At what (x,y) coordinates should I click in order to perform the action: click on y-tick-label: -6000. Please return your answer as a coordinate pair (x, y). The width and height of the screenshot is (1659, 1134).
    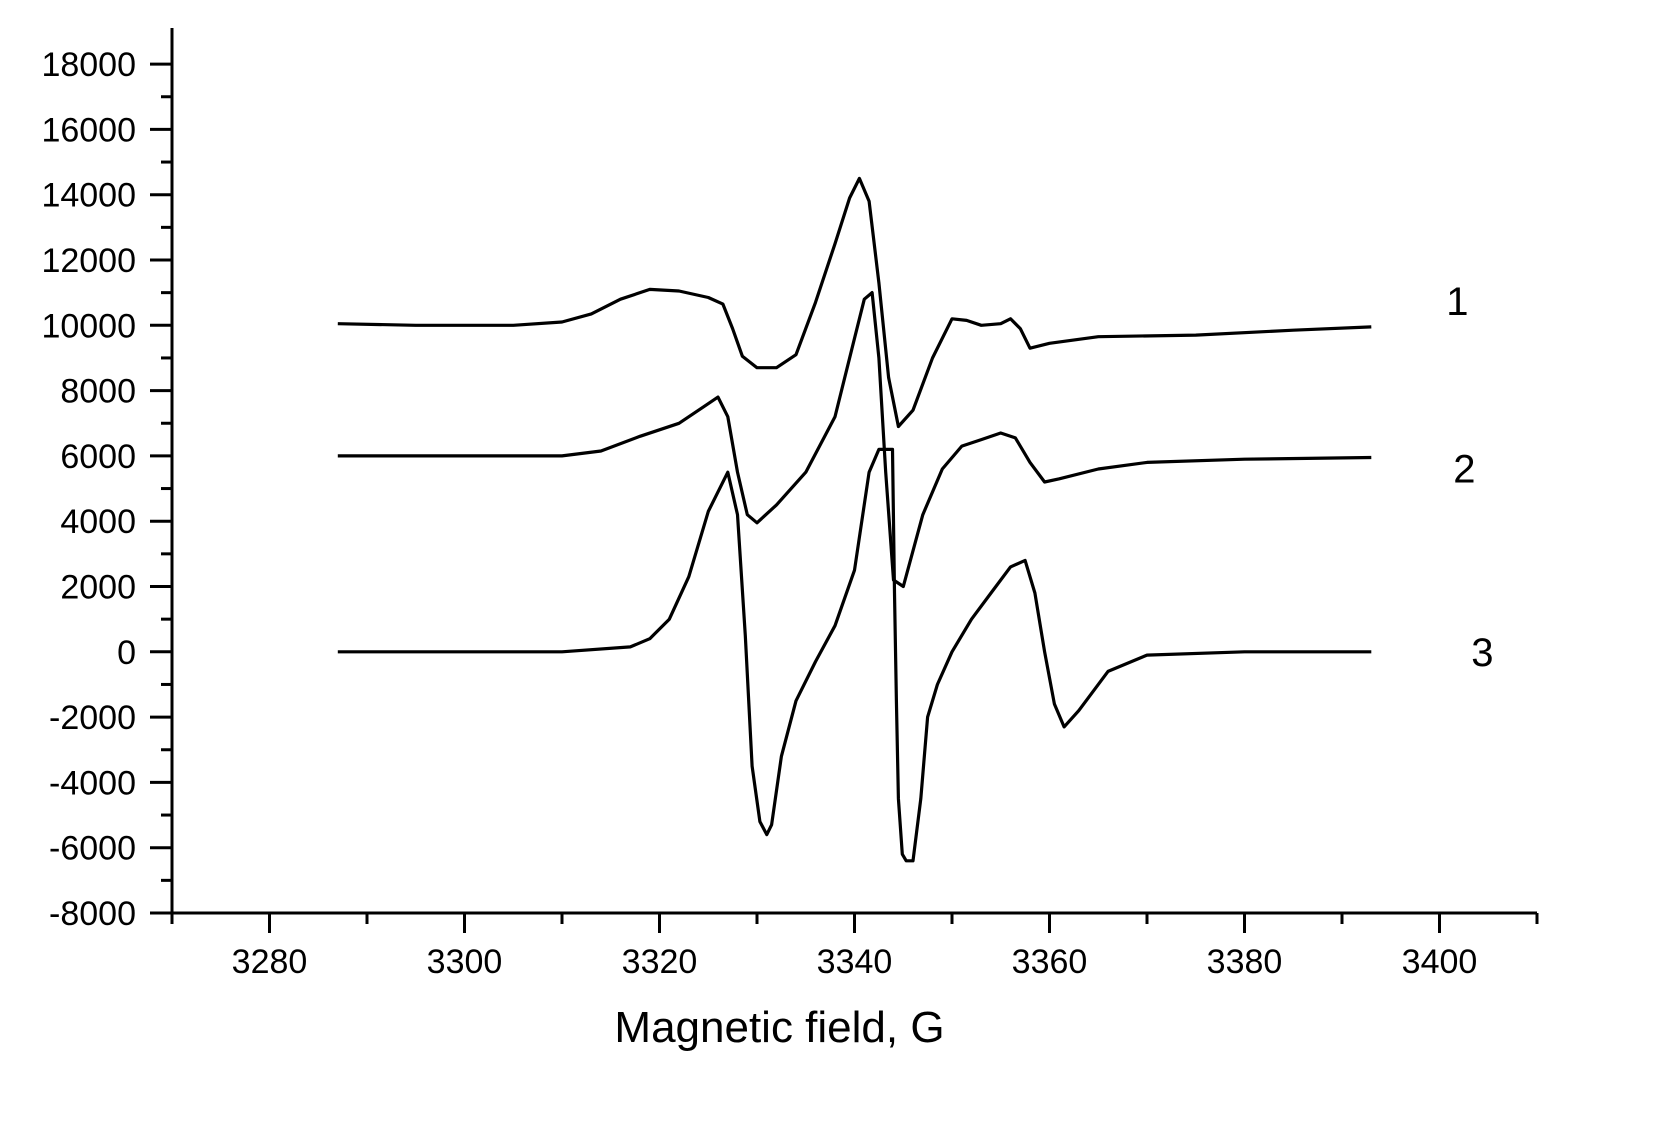
    Looking at the image, I should click on (92, 849).